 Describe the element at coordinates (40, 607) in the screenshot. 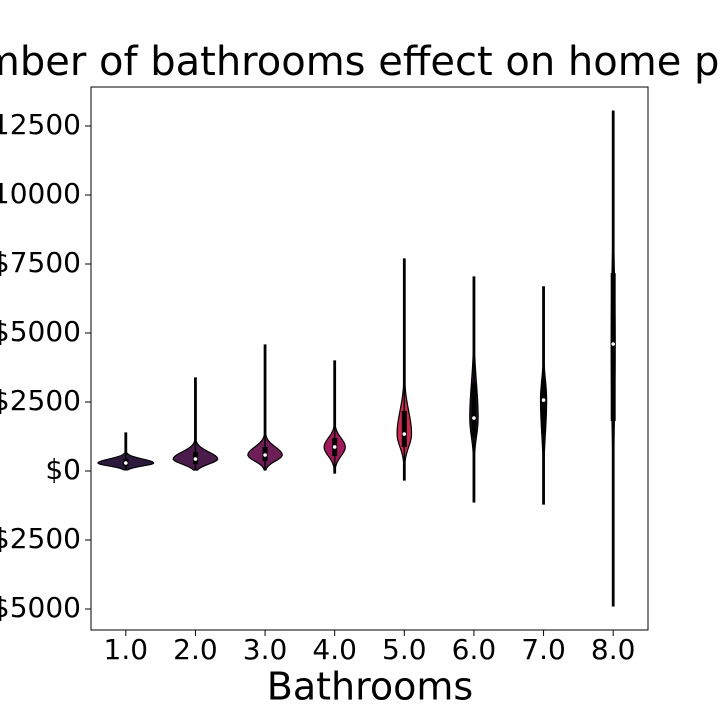

I see `y-tick-label: -$5000` at that location.